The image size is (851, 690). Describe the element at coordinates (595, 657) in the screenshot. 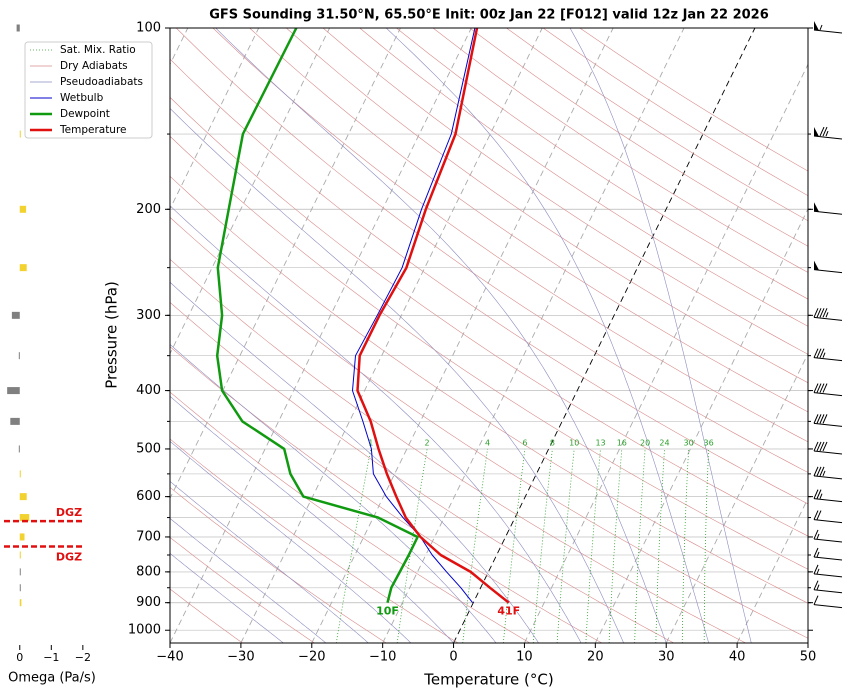

I see `x-tick-label: 20` at that location.